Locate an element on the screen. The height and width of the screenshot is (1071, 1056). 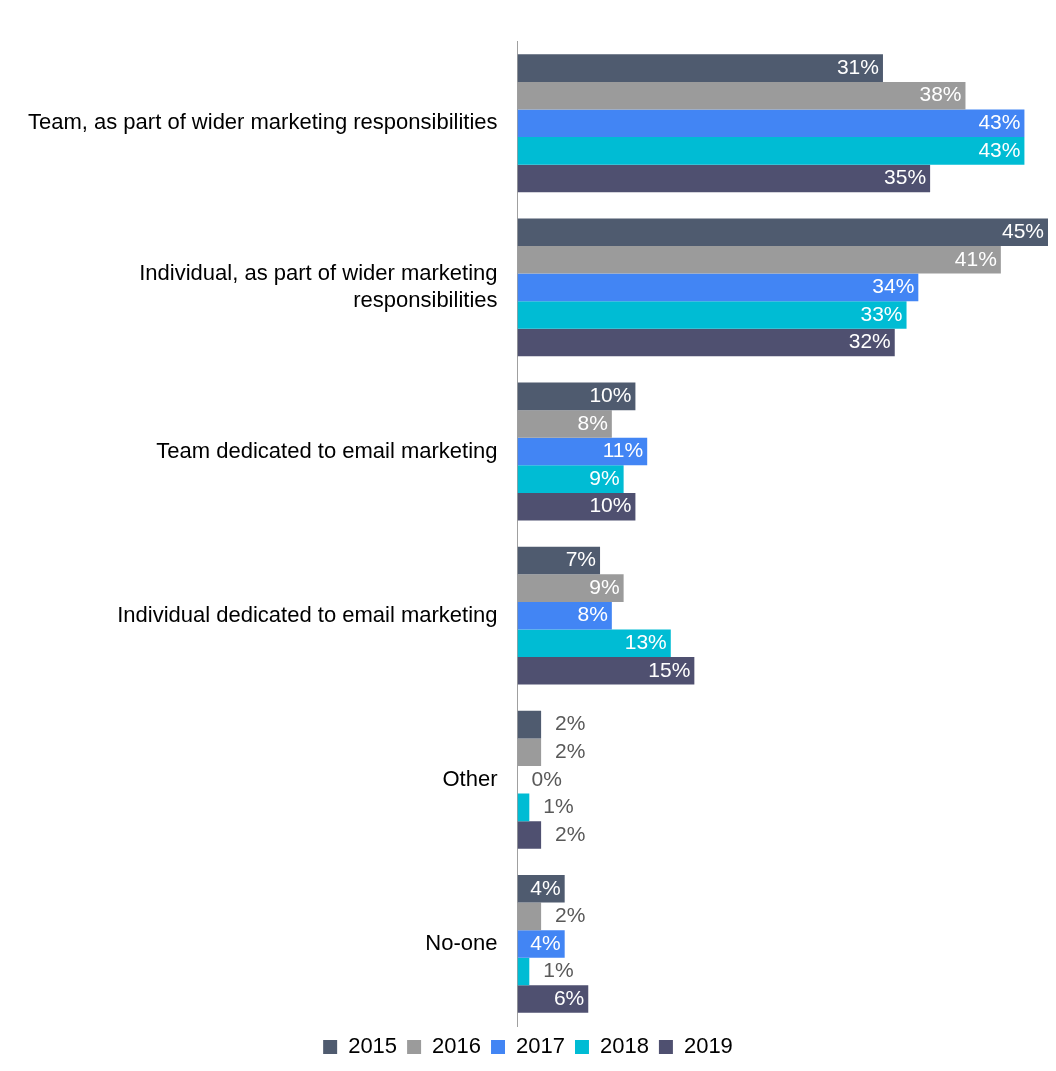
data-label: 34% is located at coordinates (893, 286).